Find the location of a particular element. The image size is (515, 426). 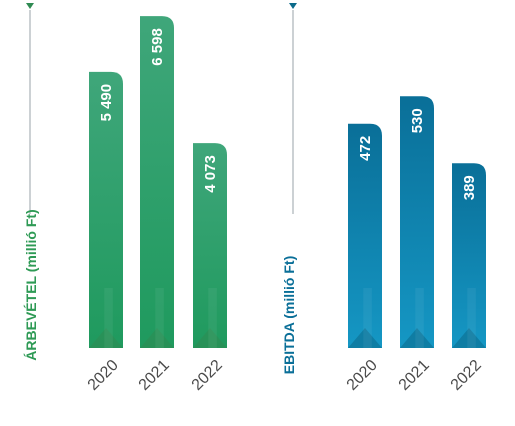

ebitda-value-labels: 472 530 389 is located at coordinates (417, 154).